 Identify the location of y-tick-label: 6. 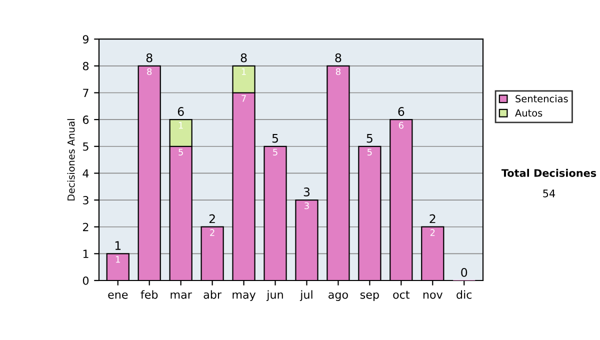
(85, 120).